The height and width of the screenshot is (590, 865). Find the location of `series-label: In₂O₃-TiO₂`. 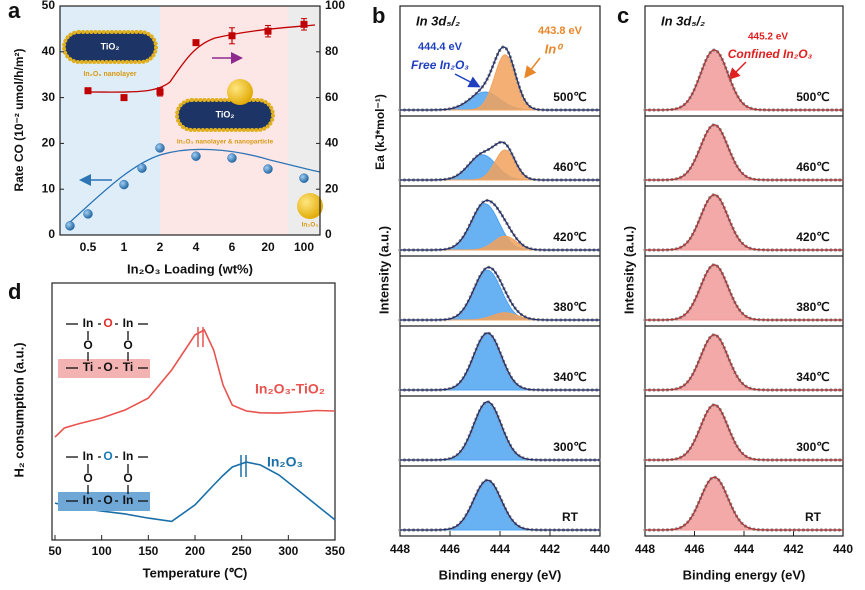

series-label: In₂O₃-TiO₂ is located at coordinates (290, 389).